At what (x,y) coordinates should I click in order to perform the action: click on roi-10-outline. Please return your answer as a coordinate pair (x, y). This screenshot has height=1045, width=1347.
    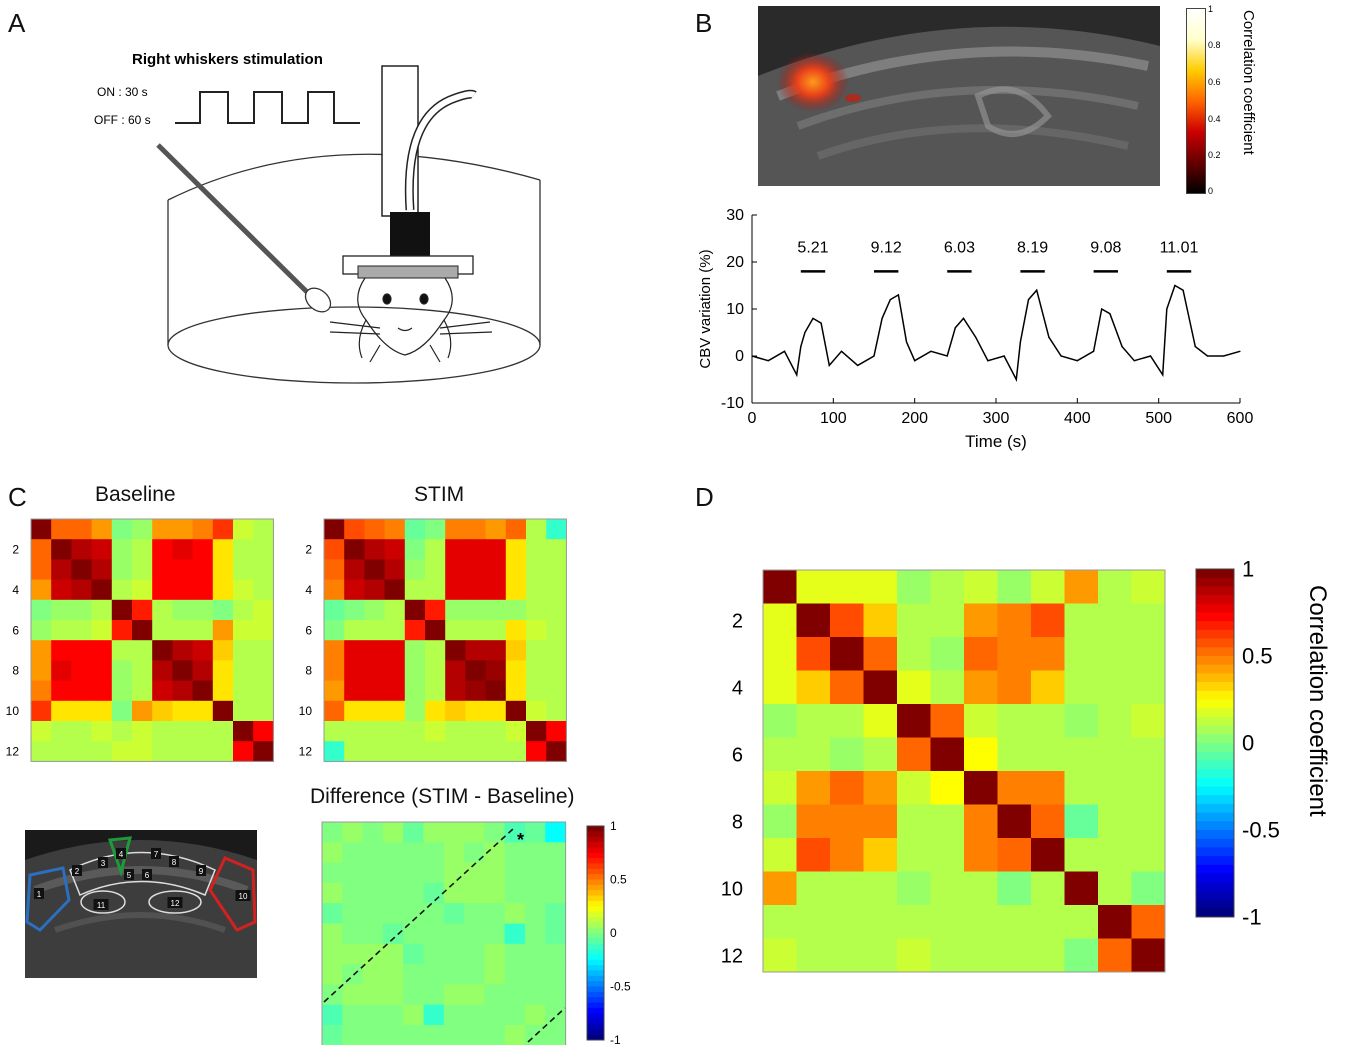
    Looking at the image, I should click on (232, 894).